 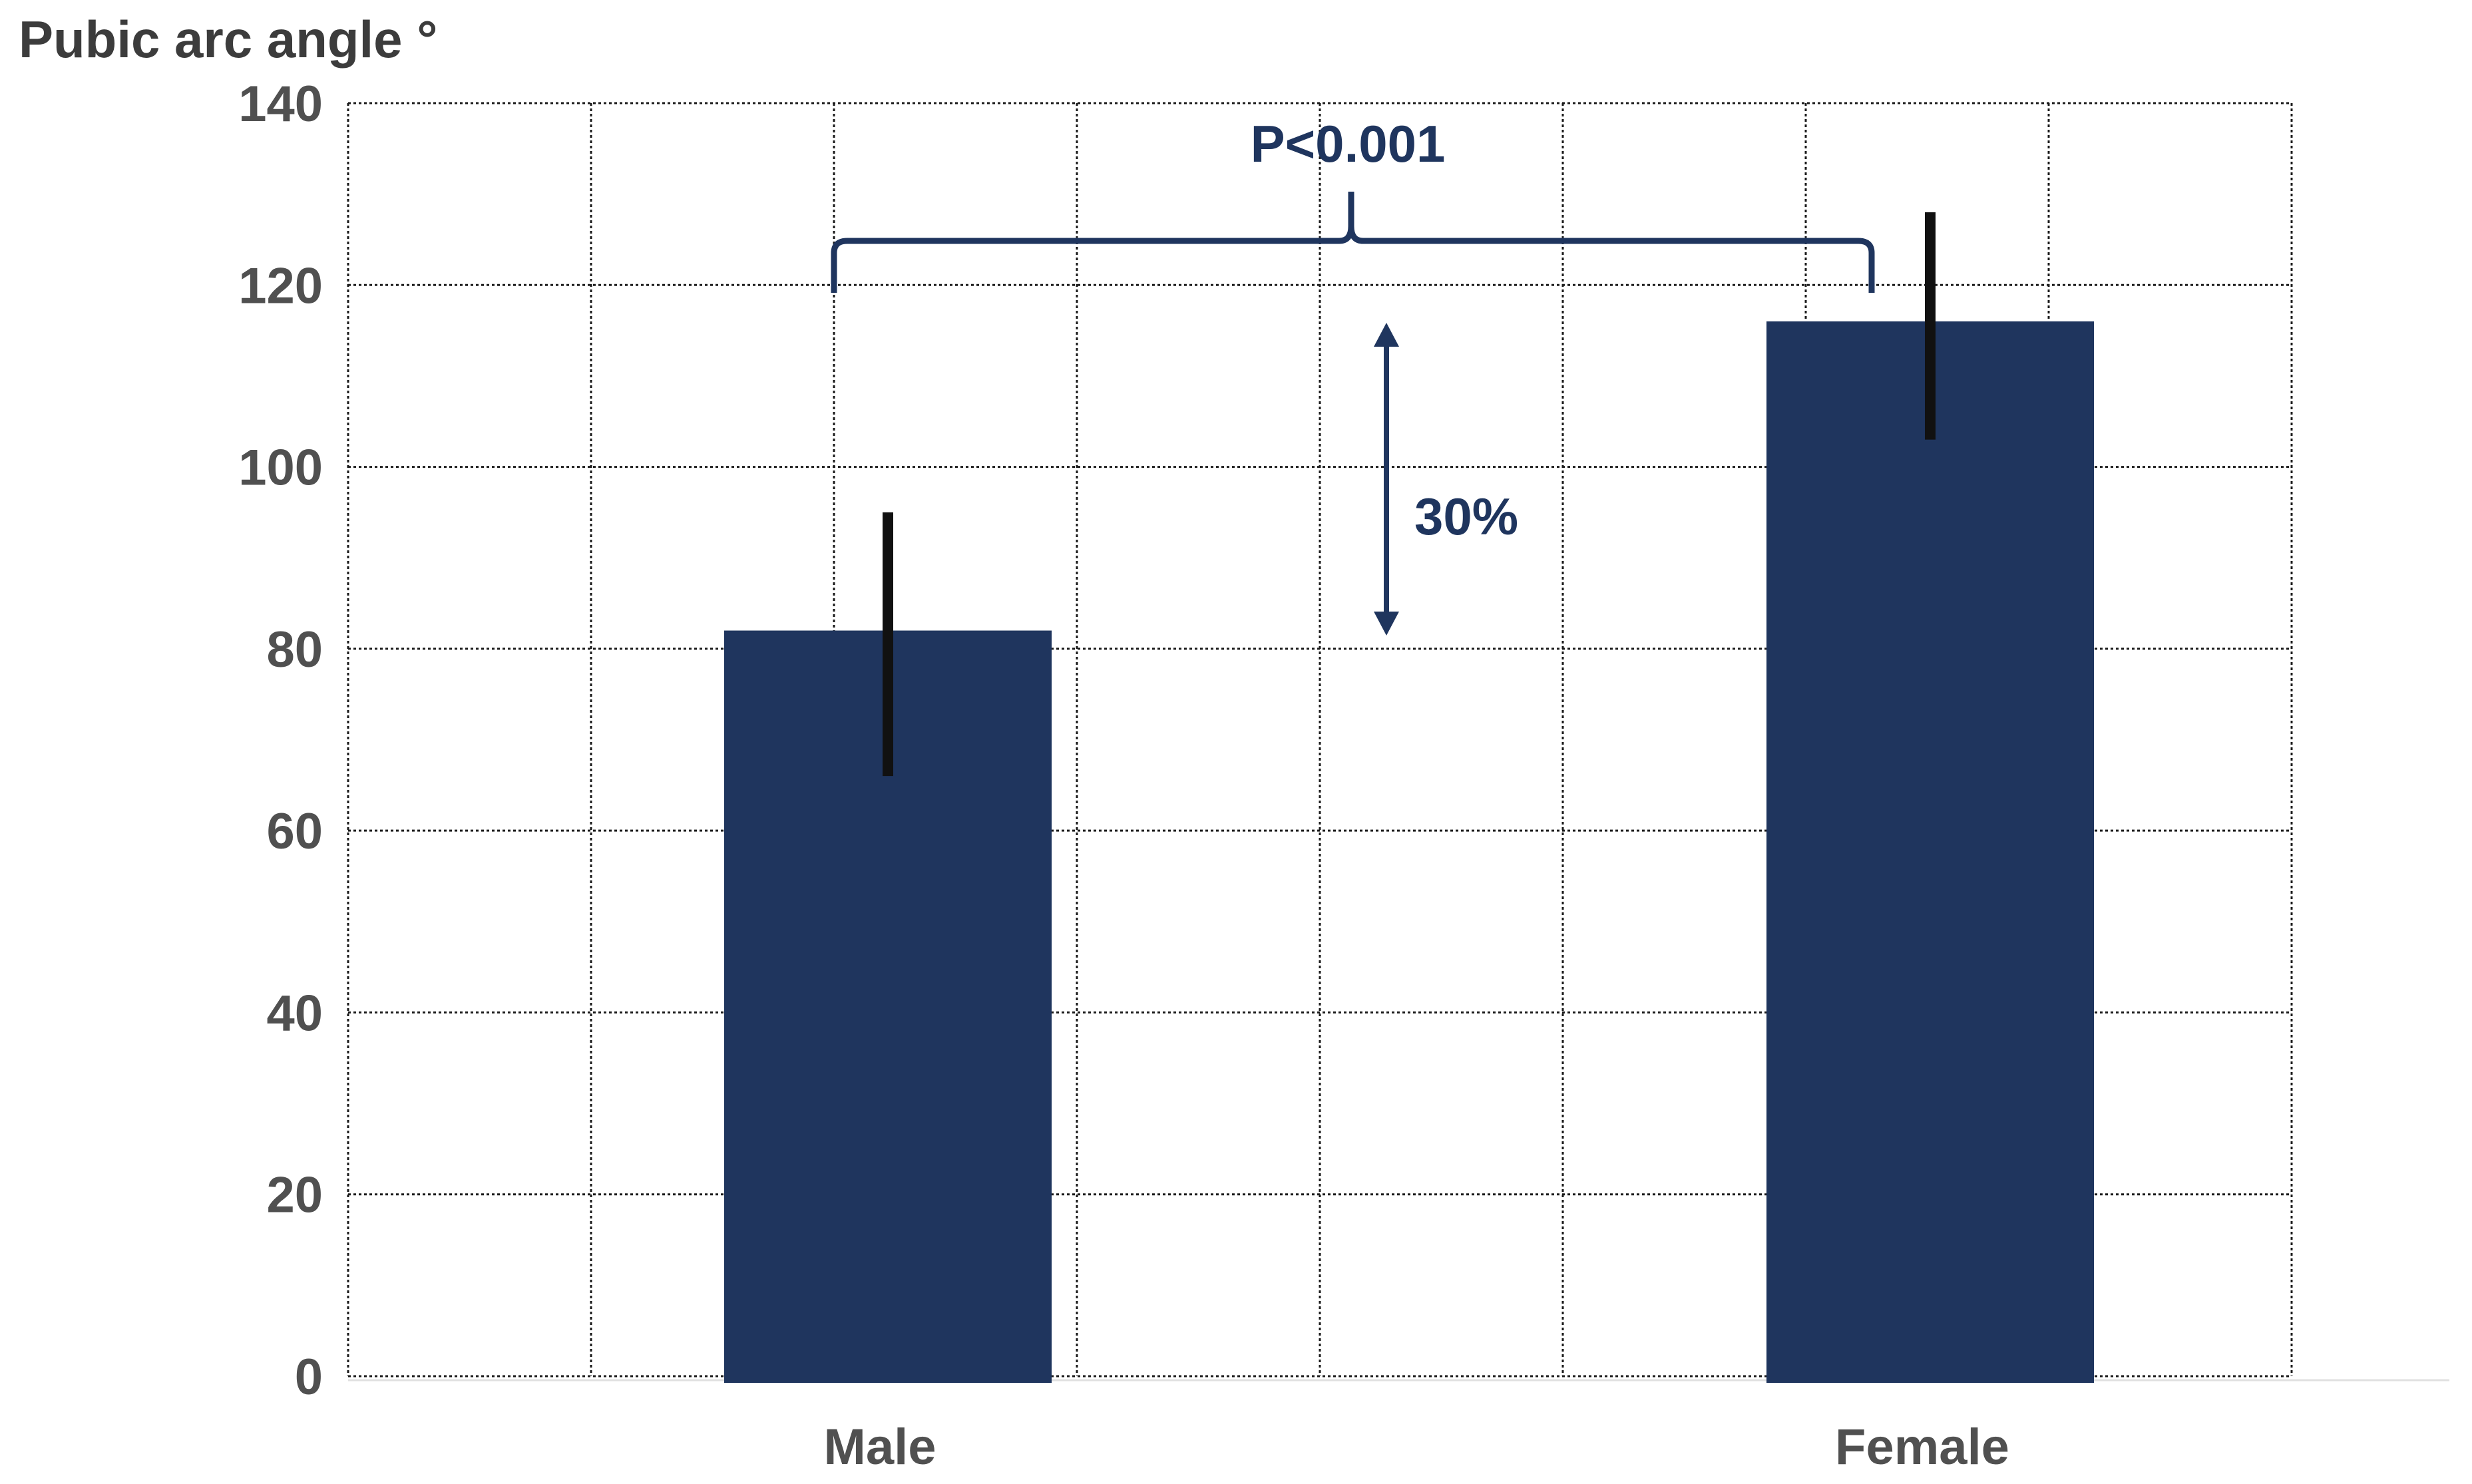 What do you see at coordinates (1930, 852) in the screenshot?
I see `bar-female` at bounding box center [1930, 852].